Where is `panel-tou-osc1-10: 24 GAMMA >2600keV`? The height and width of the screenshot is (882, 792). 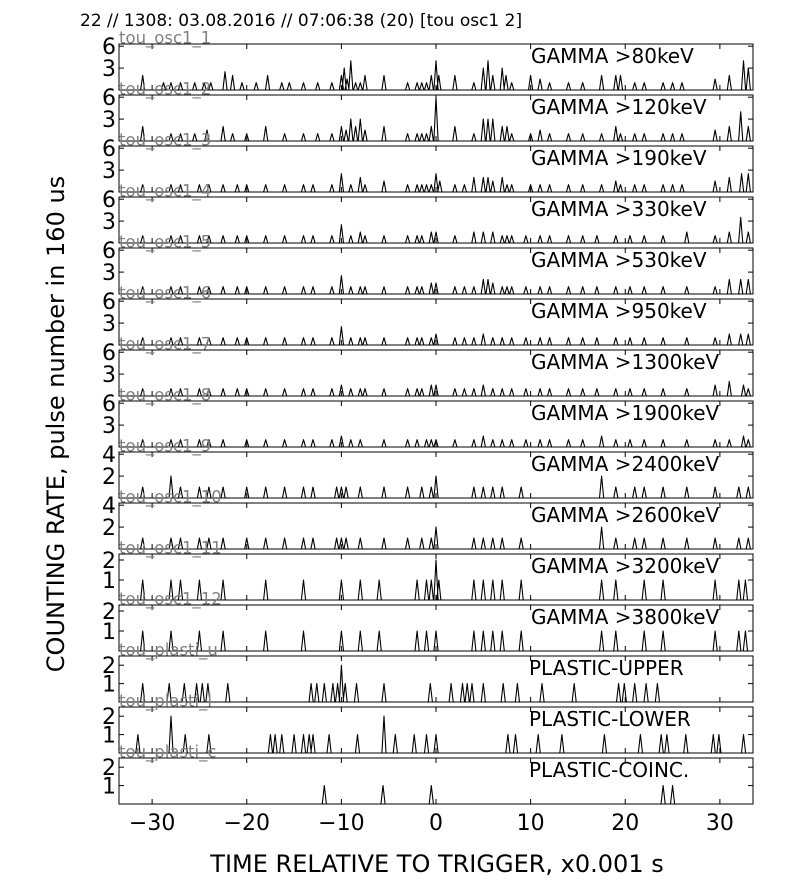
panel-tou-osc1-10: 24 GAMMA >2600keV is located at coordinates (428, 522).